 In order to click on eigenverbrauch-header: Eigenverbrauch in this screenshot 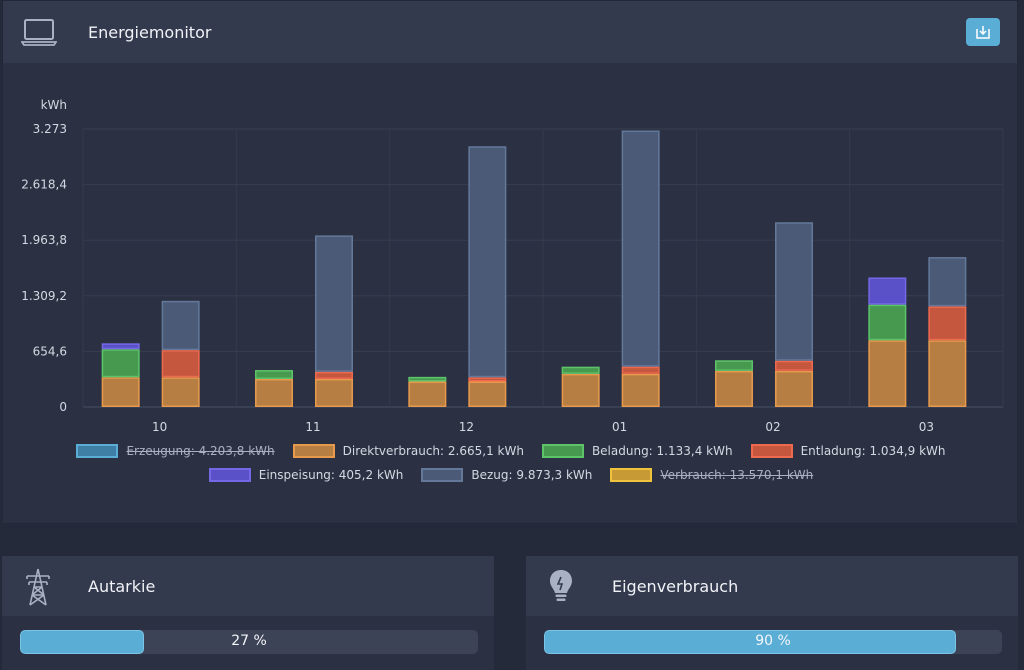, I will do `click(772, 586)`.